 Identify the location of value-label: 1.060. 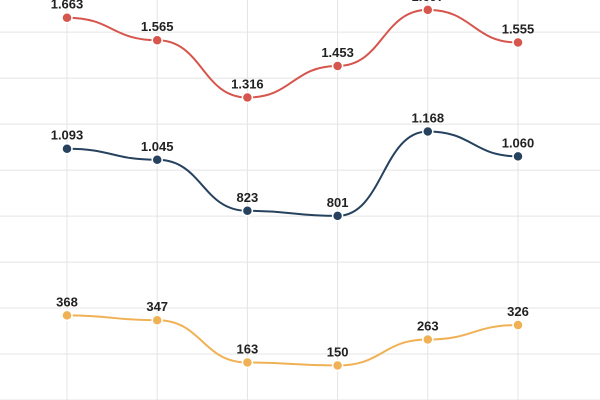
(518, 142).